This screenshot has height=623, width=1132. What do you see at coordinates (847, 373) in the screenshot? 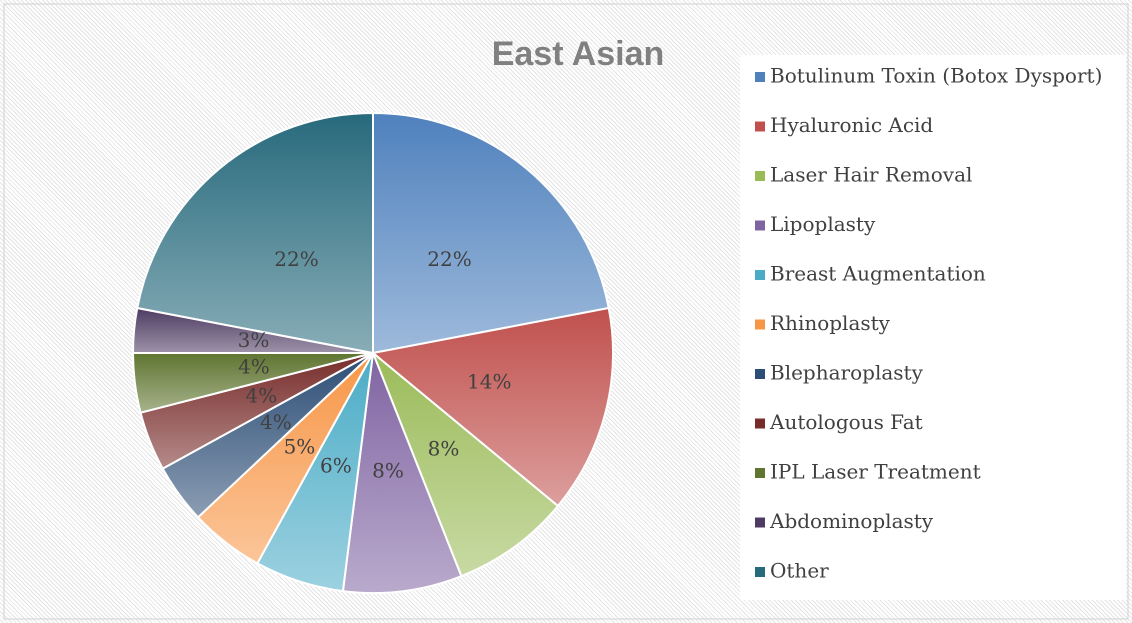
I see `legend-label: Blepharoplasty` at bounding box center [847, 373].